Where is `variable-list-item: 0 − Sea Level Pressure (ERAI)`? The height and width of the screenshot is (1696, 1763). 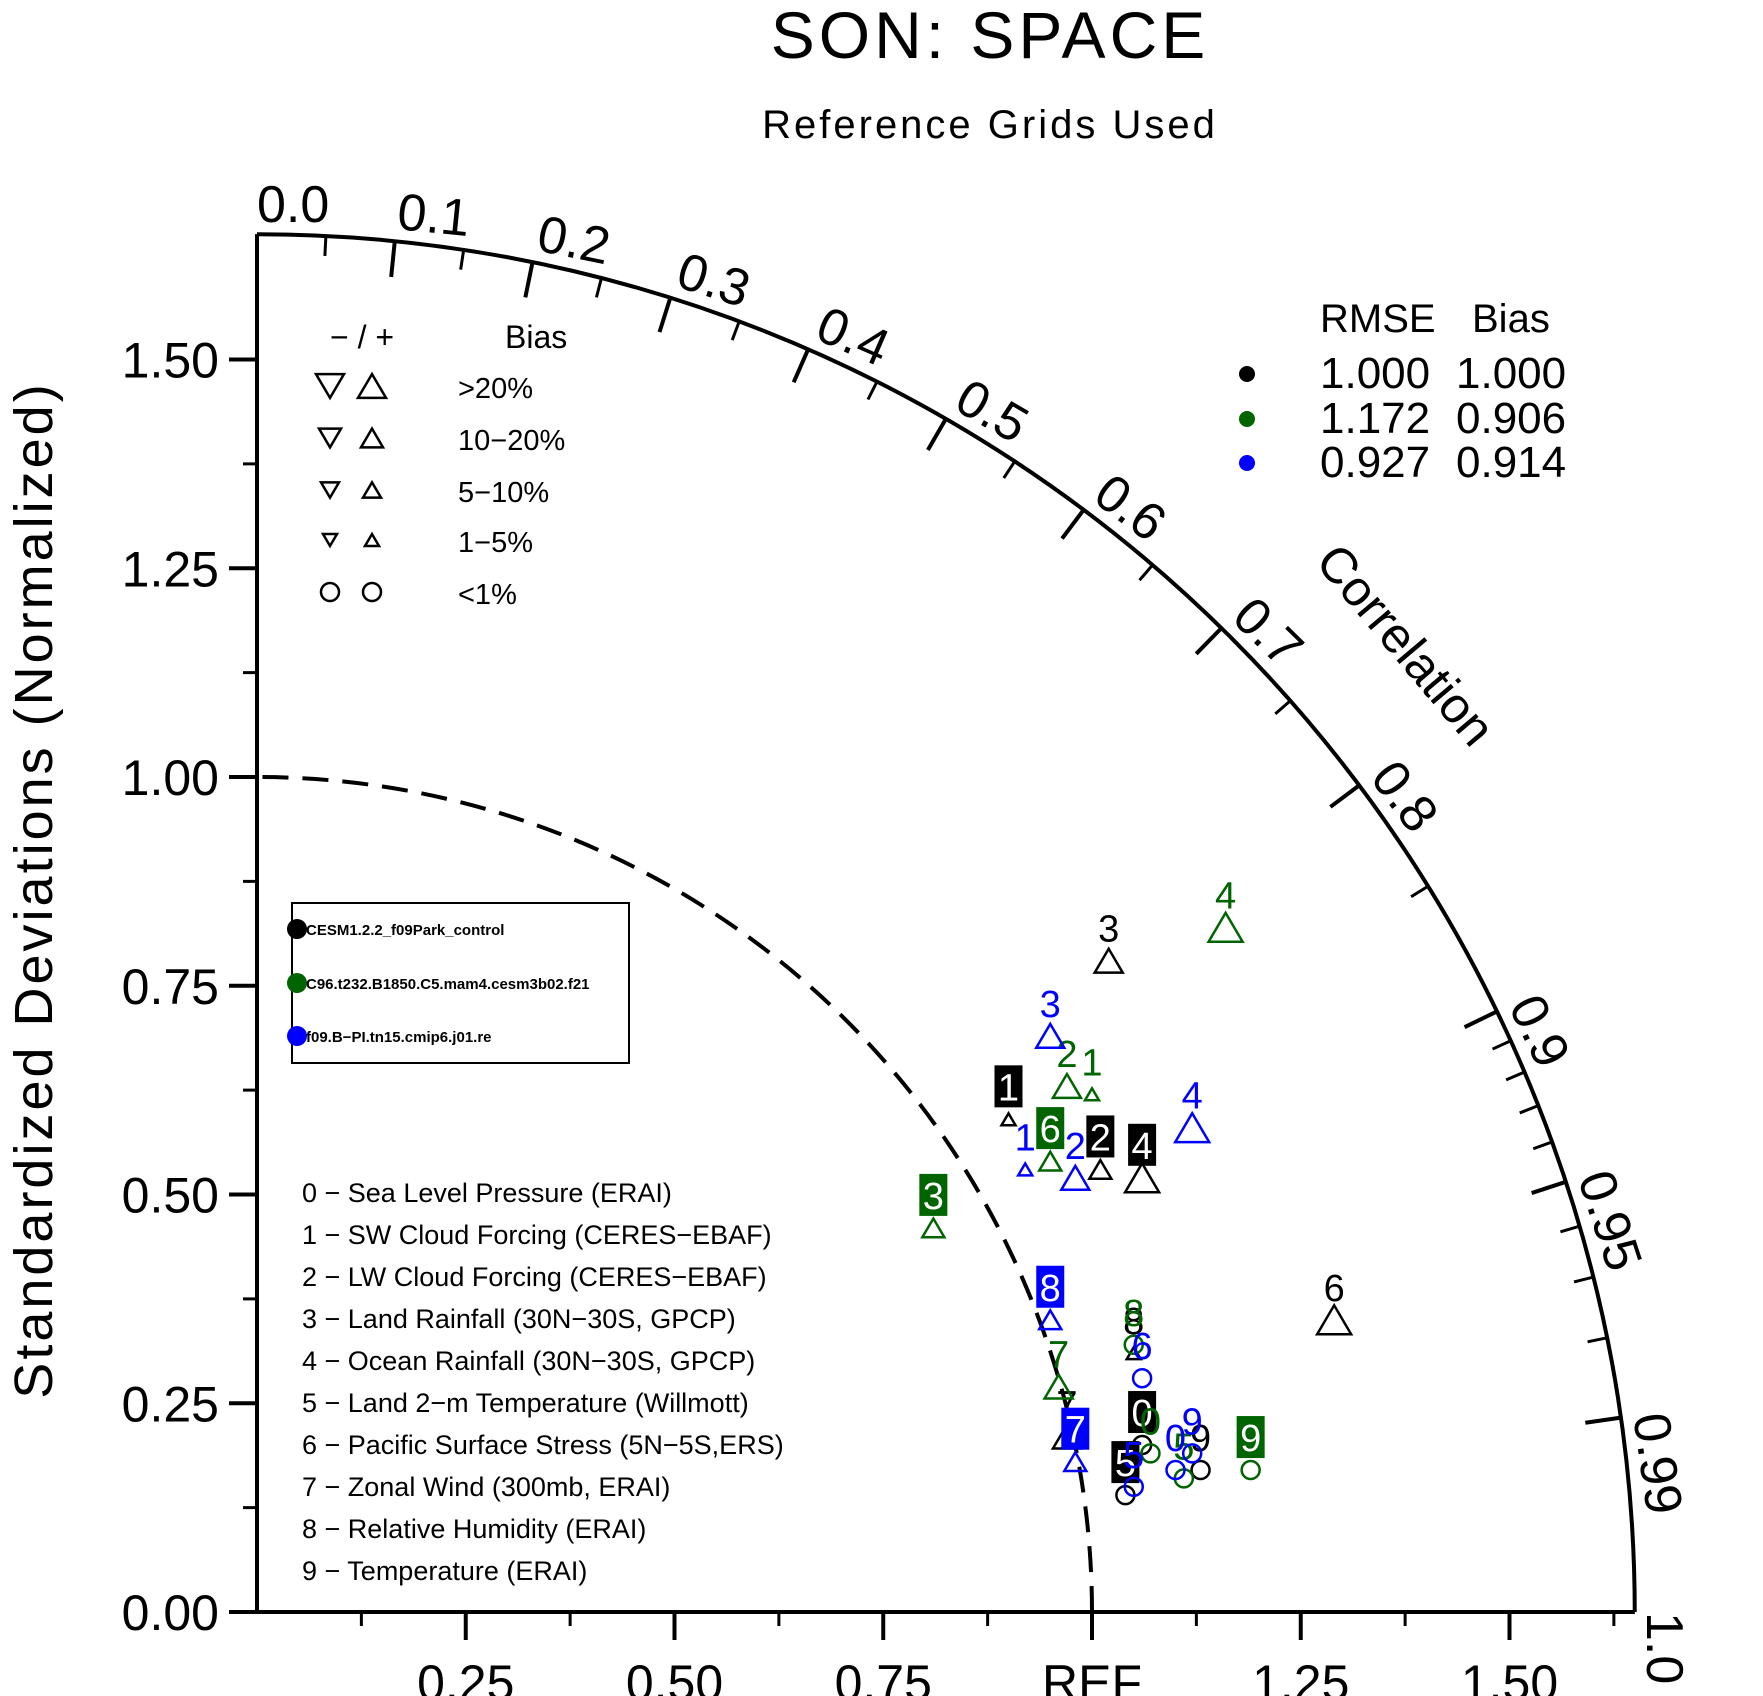
variable-list-item: 0 − Sea Level Pressure (ERAI) is located at coordinates (487, 1193).